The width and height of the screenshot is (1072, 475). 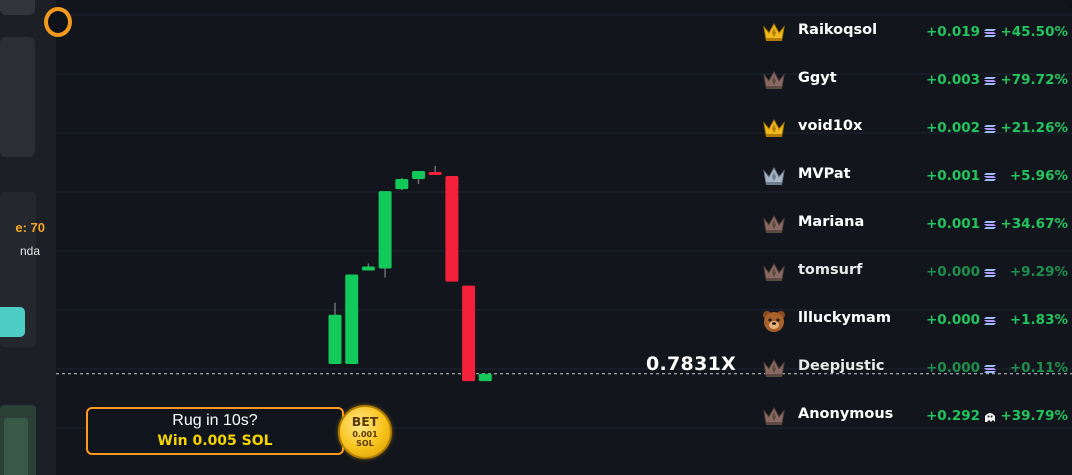 What do you see at coordinates (215, 420) in the screenshot?
I see `rug-title: Rug in 10s?` at bounding box center [215, 420].